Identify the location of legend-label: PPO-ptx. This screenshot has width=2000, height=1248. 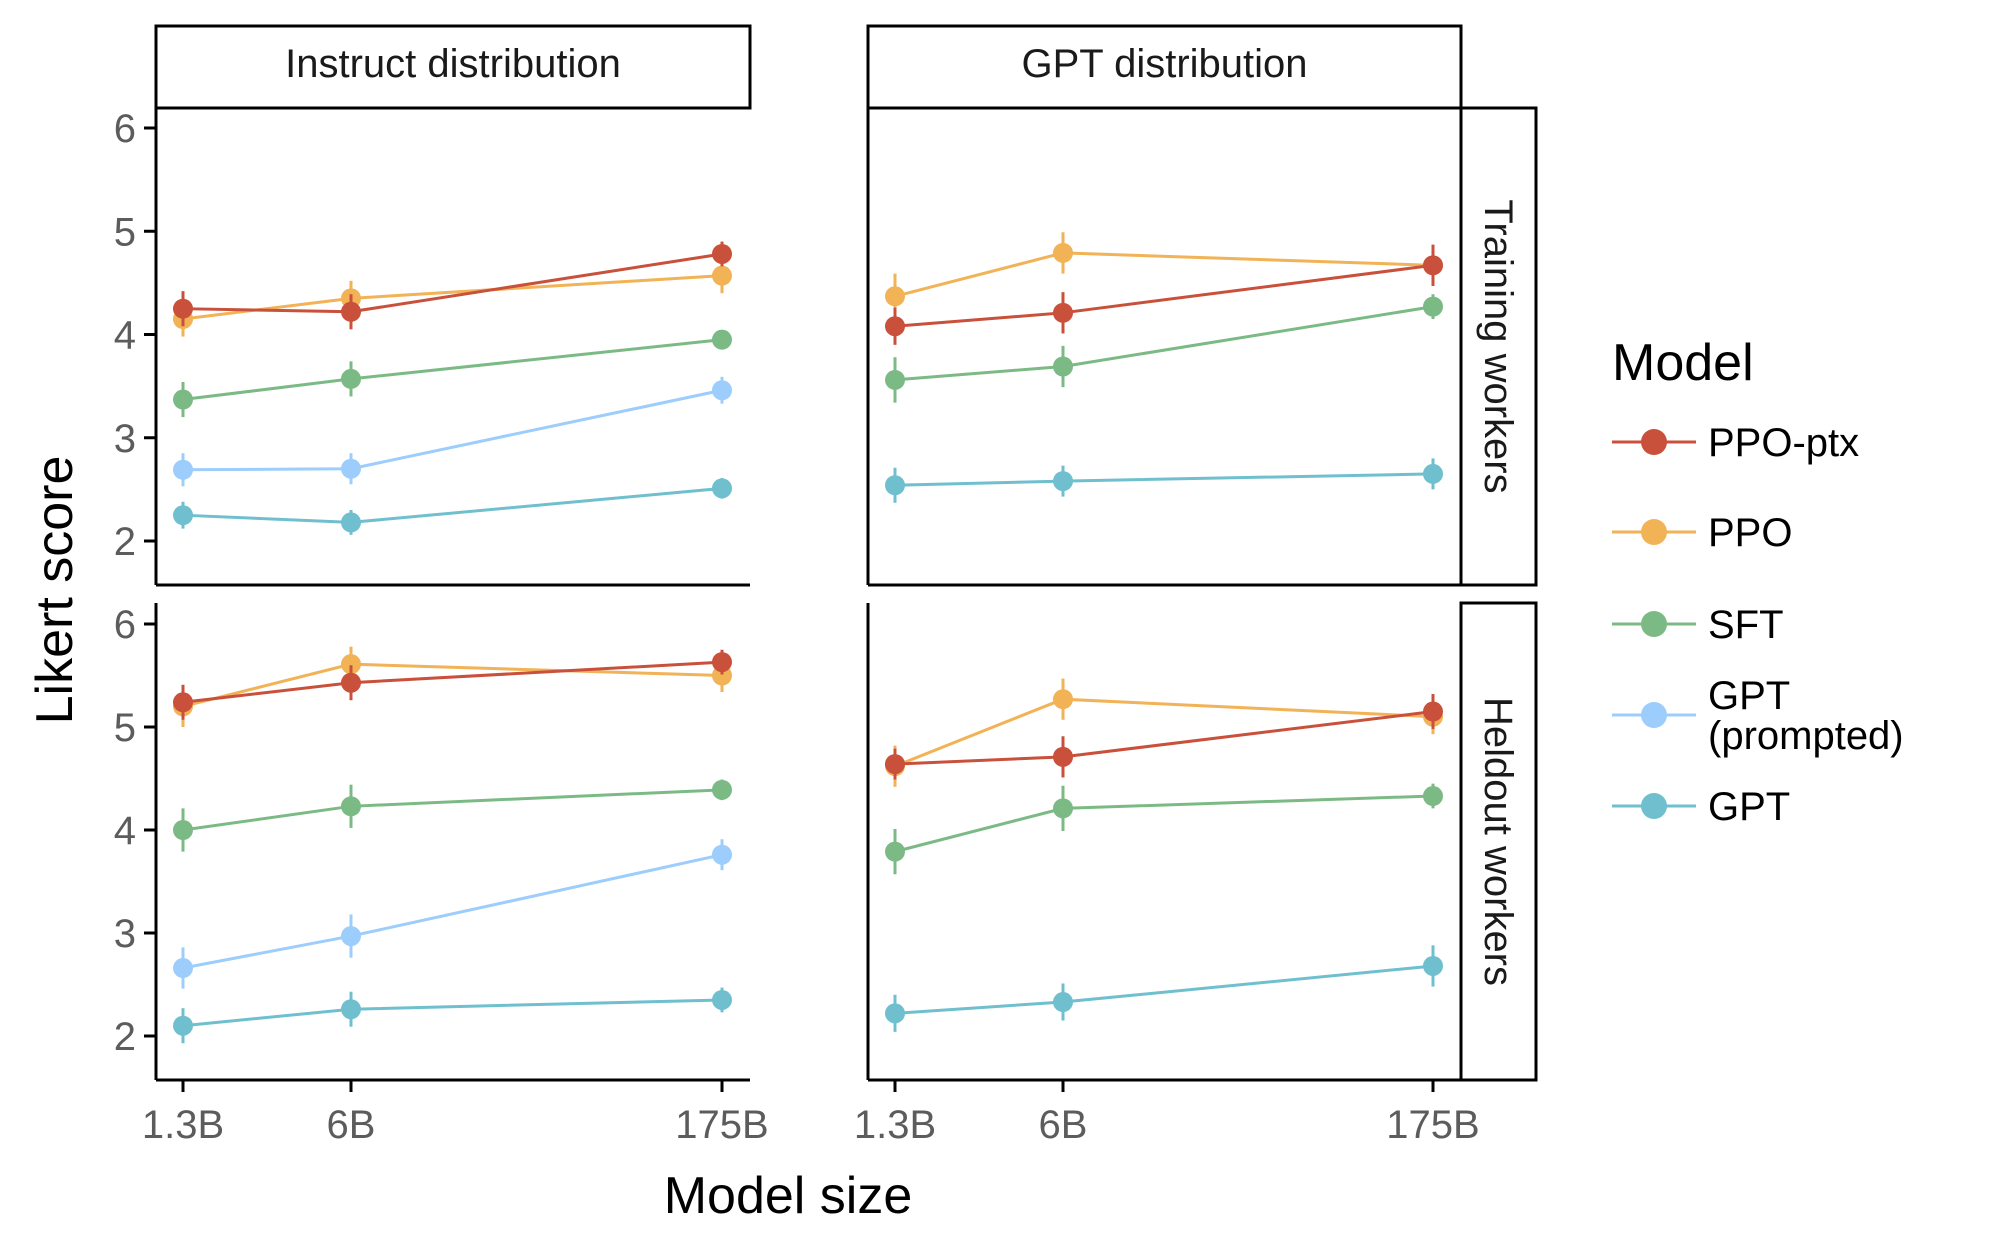
(1783, 443).